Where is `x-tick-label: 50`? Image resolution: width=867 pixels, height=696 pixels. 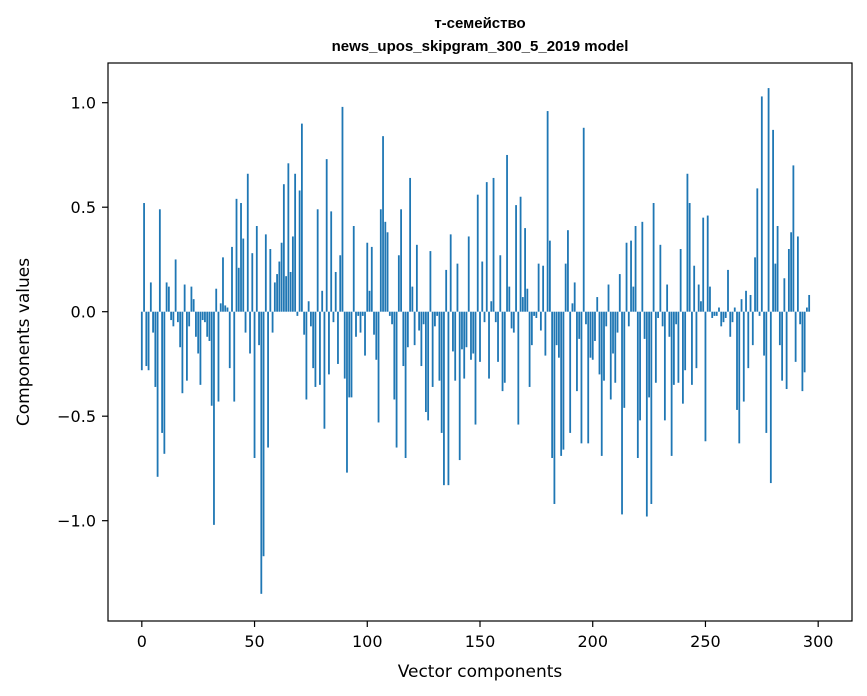
x-tick-label: 50 is located at coordinates (254, 641).